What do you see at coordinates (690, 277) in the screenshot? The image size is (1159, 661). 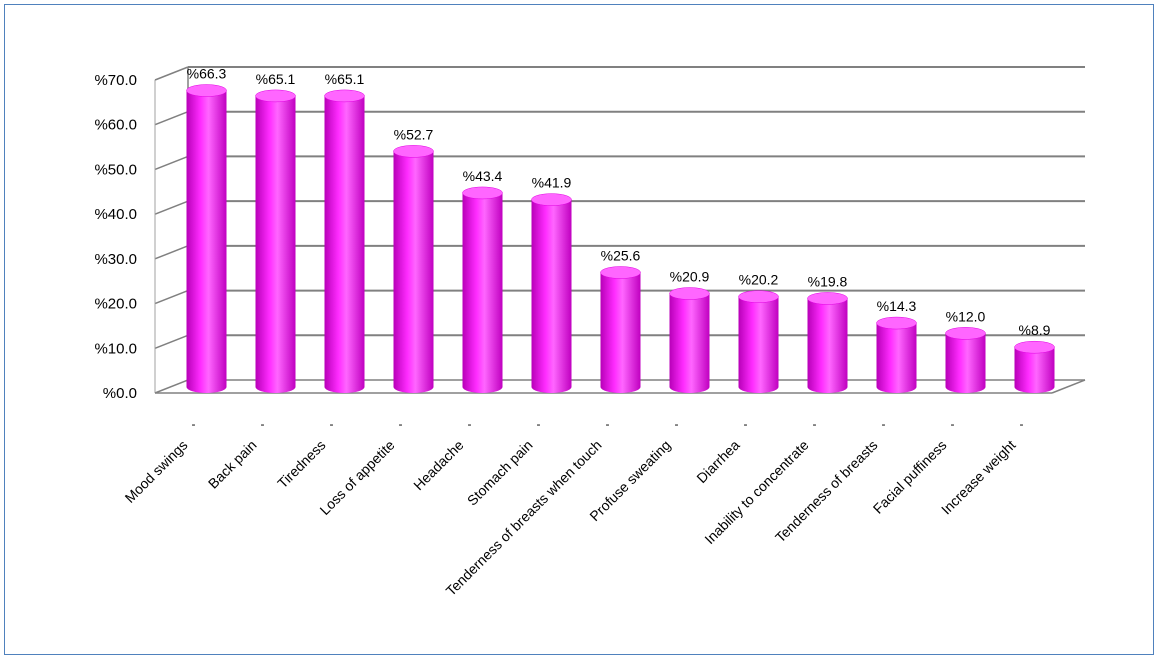 I see `data-label: %20.9` at bounding box center [690, 277].